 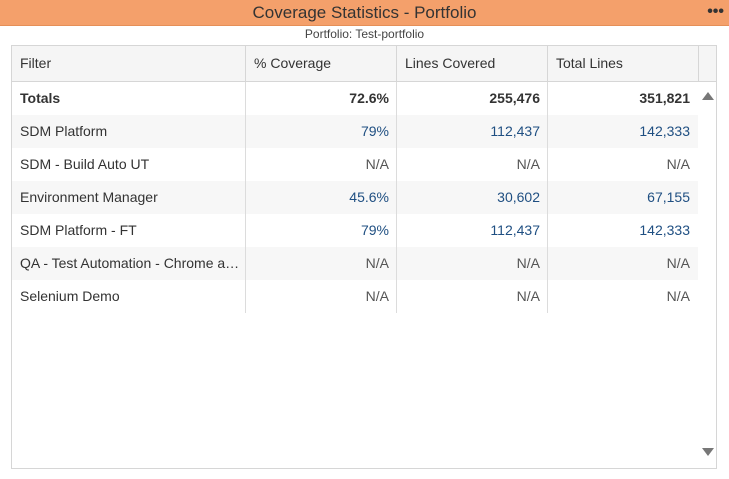 What do you see at coordinates (78, 230) in the screenshot?
I see `cell-filter: SDM Platform - FT` at bounding box center [78, 230].